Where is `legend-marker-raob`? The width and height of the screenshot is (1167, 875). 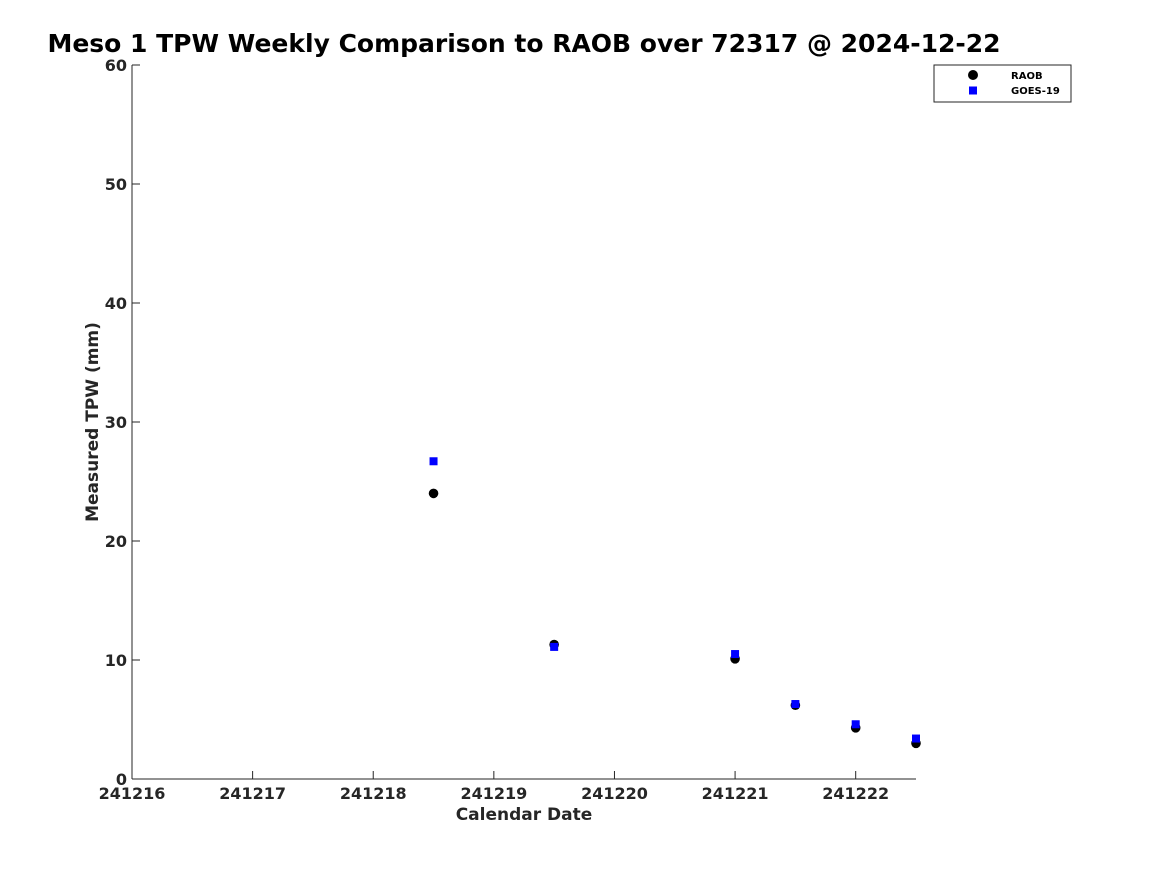 legend-marker-raob is located at coordinates (973, 75).